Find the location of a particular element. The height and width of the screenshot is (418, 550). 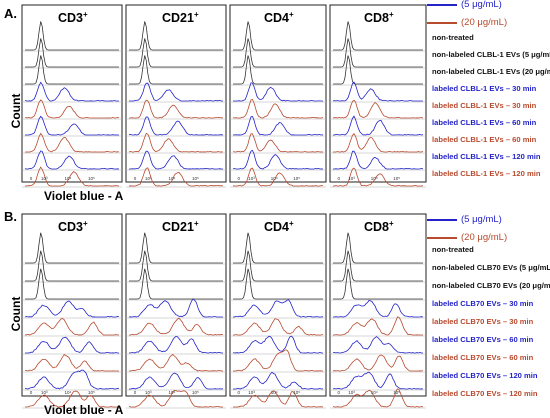

panel-a-cd4-plot: CD4+ 0 10³ 10⁴ 10⁵ is located at coordinates (278, 96).